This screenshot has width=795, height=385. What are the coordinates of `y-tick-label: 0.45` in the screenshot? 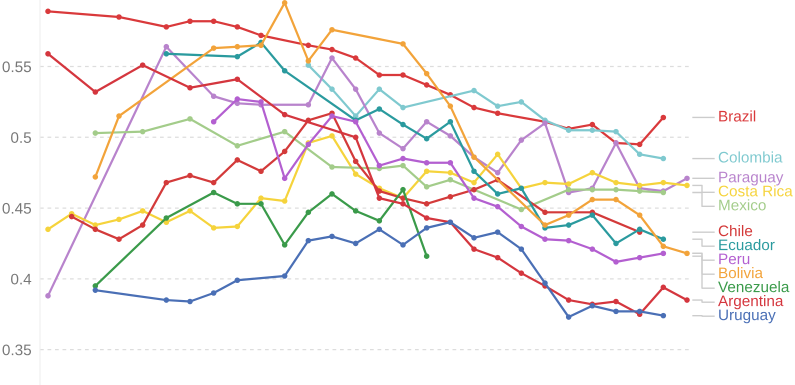 It's located at (17, 208).